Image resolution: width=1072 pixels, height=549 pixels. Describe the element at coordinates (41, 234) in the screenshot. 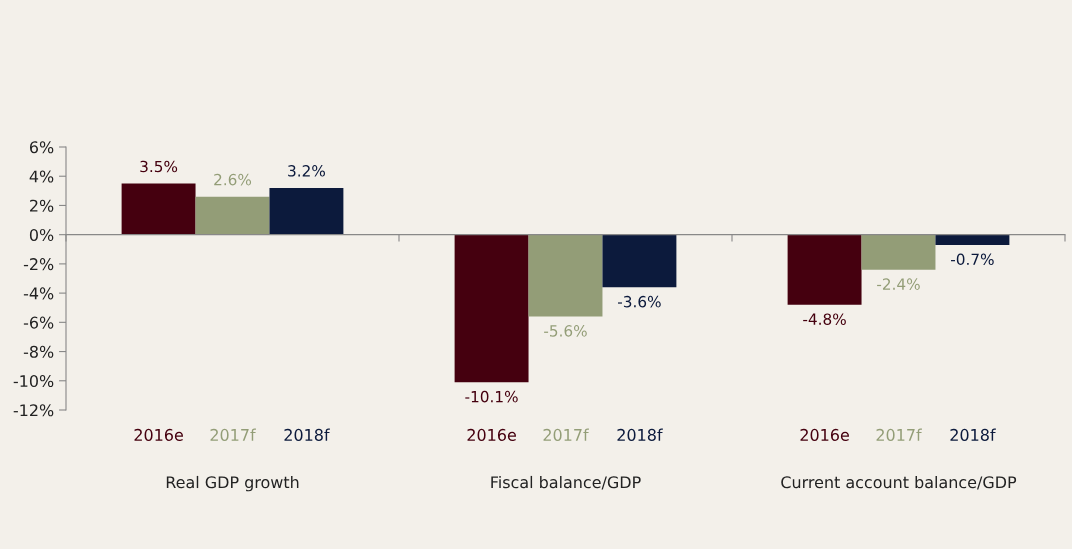

I see `y-tick-label: 0%` at that location.